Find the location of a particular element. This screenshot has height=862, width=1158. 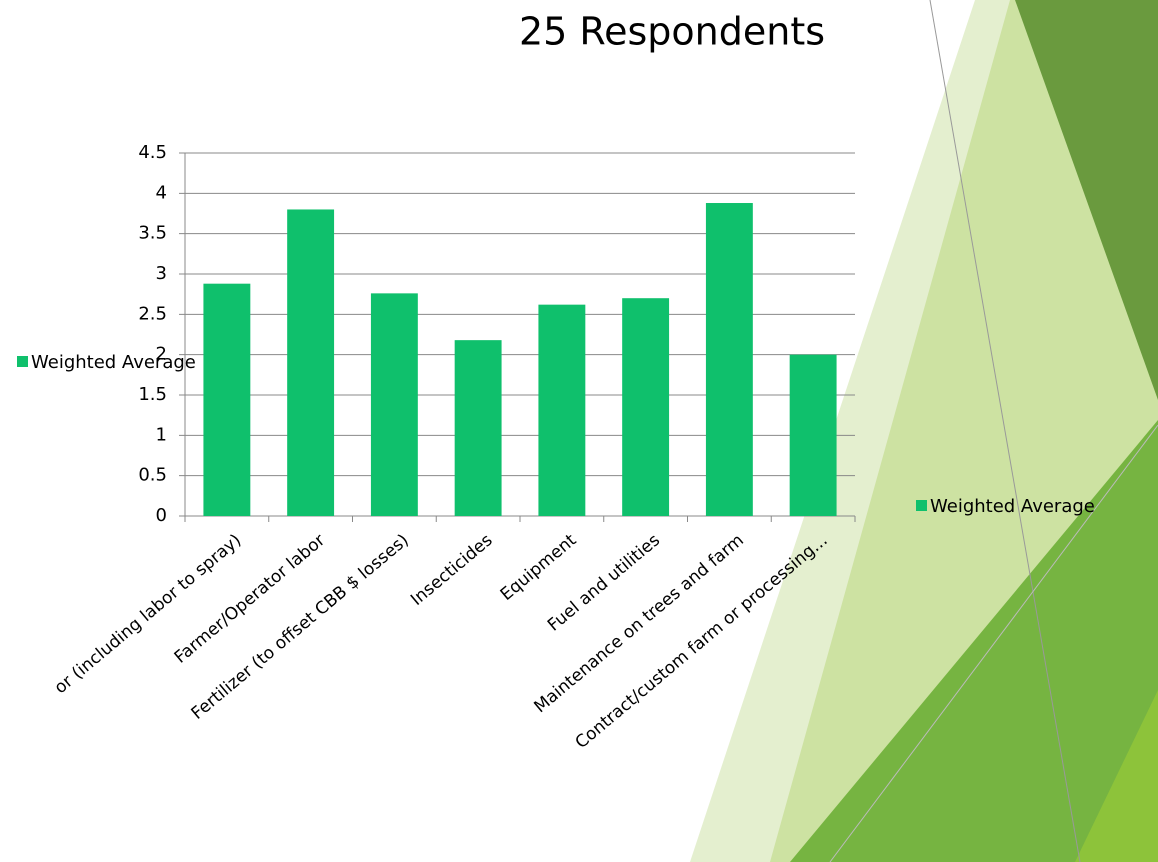

y-tick-label: 4.5 is located at coordinates (152, 152).